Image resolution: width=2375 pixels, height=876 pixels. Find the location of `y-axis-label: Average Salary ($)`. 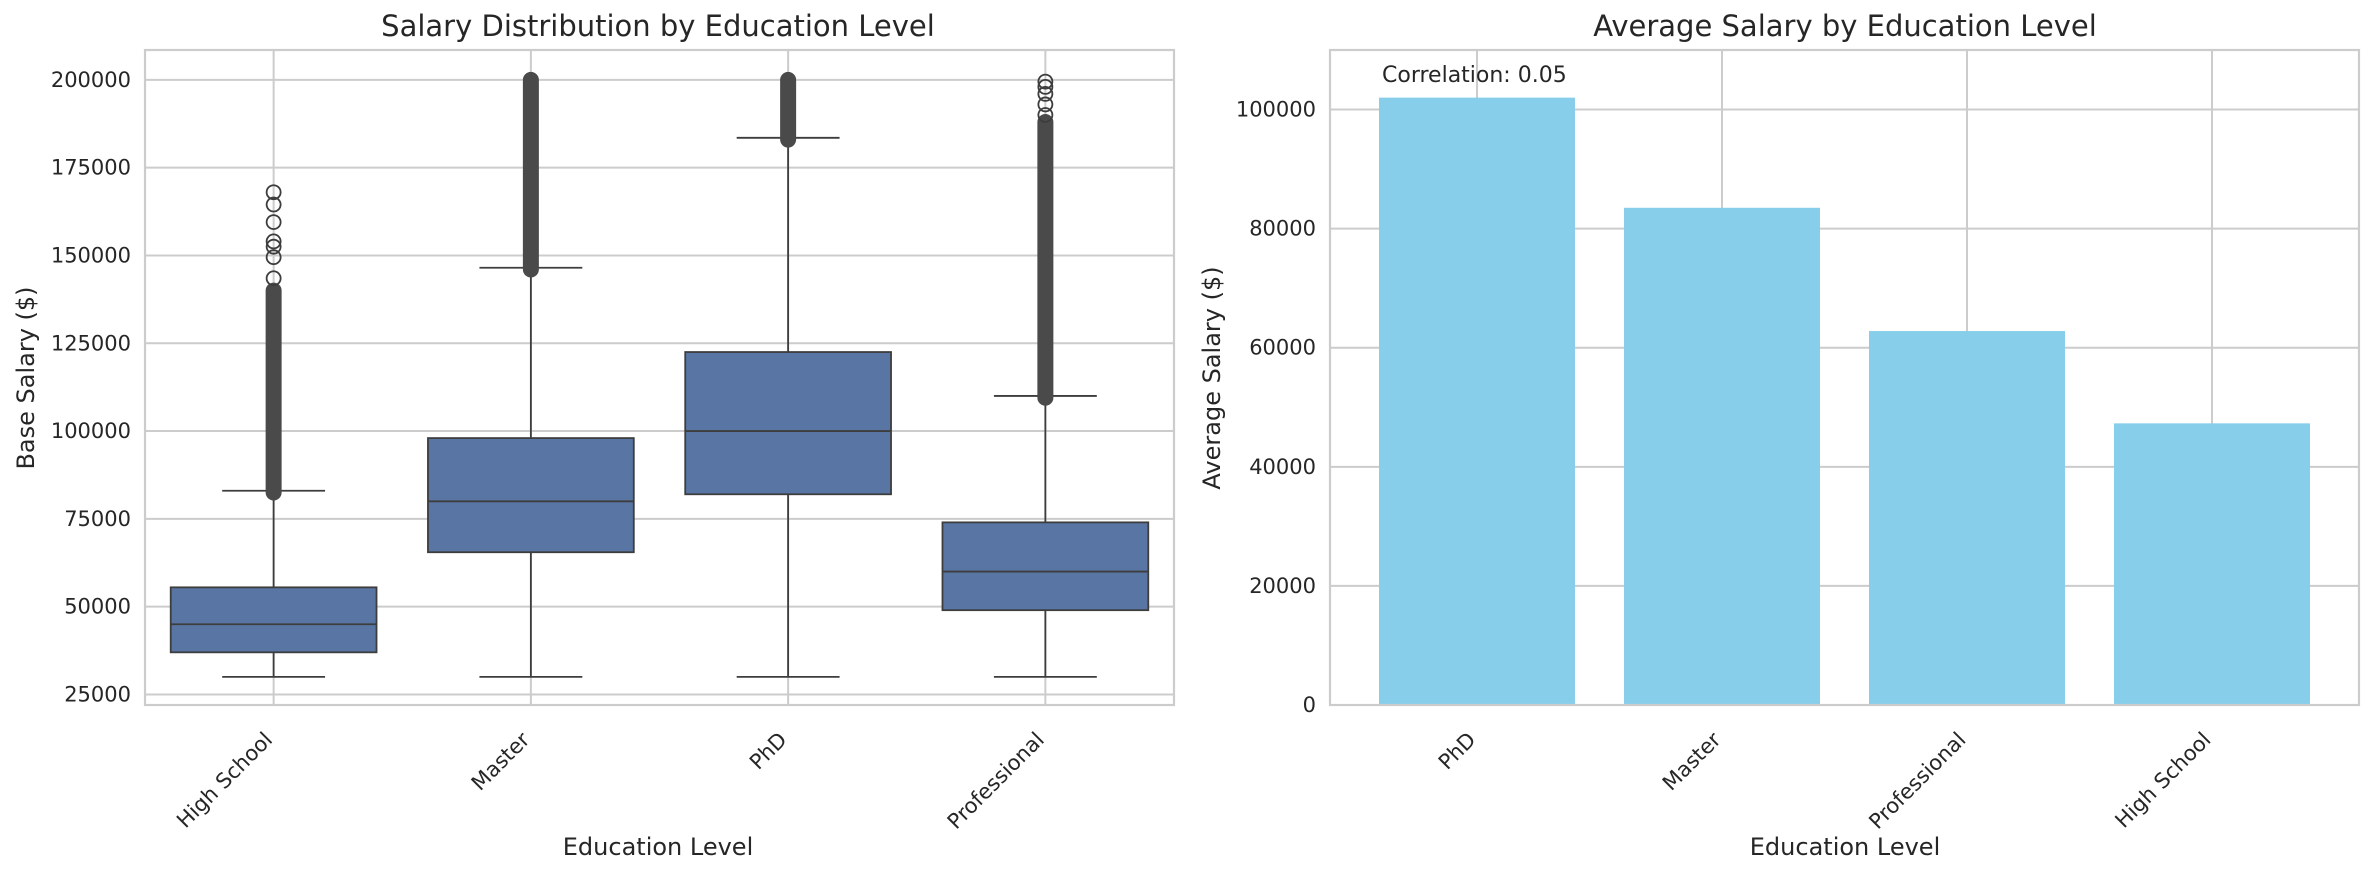

y-axis-label: Average Salary ($) is located at coordinates (1212, 377).